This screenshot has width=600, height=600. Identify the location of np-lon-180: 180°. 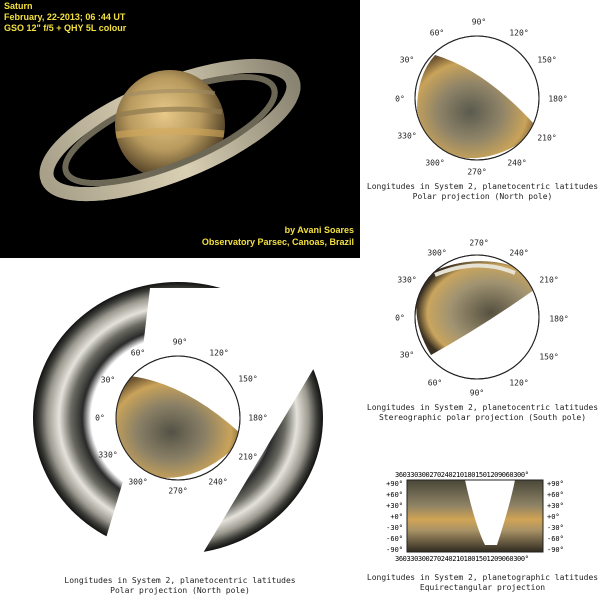
(558, 99).